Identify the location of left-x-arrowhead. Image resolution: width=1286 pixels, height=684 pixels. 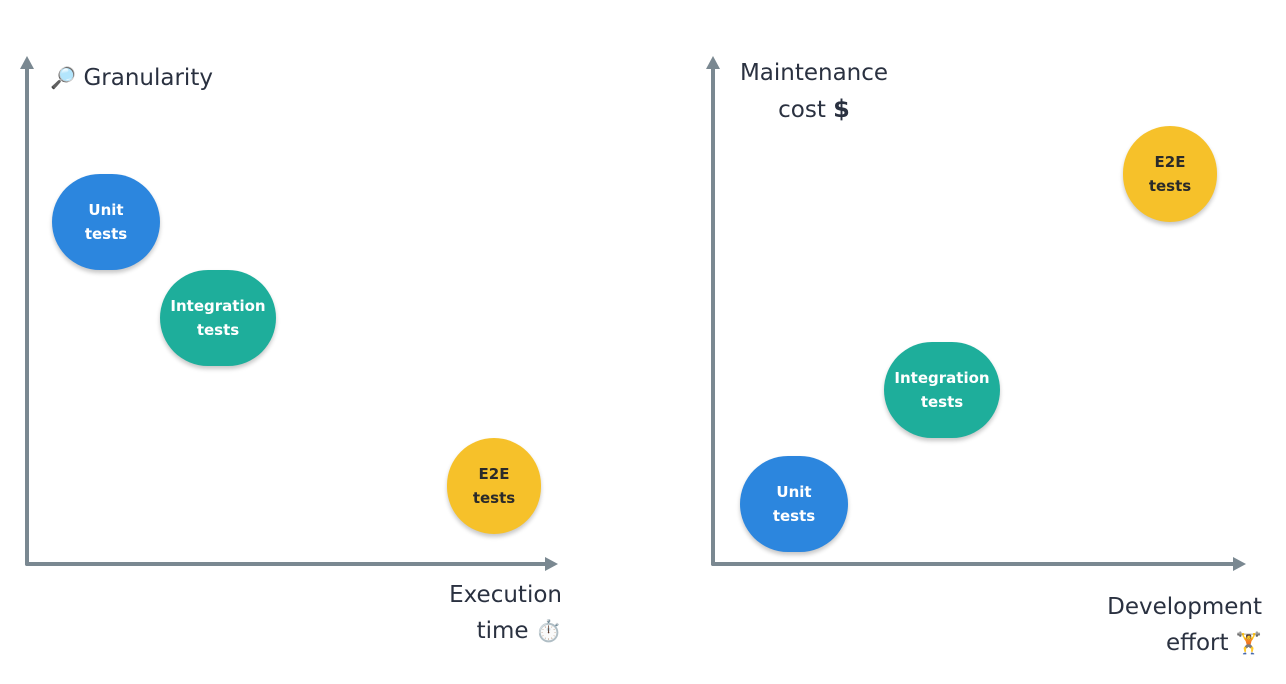
(551, 564).